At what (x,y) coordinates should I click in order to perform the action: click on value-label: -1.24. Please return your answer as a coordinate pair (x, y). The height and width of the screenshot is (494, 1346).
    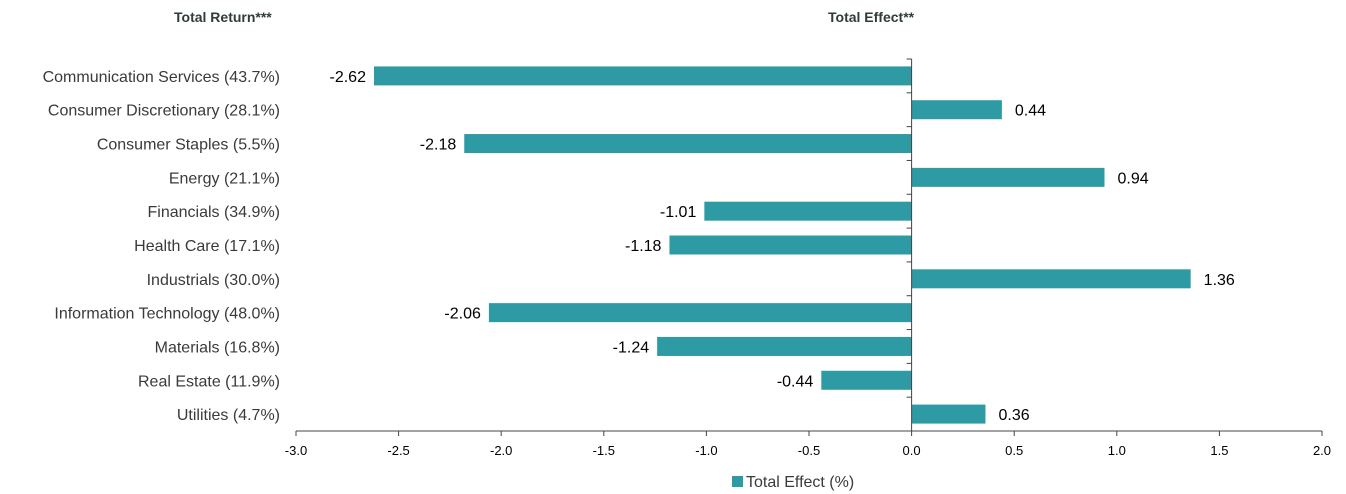
    Looking at the image, I should click on (631, 347).